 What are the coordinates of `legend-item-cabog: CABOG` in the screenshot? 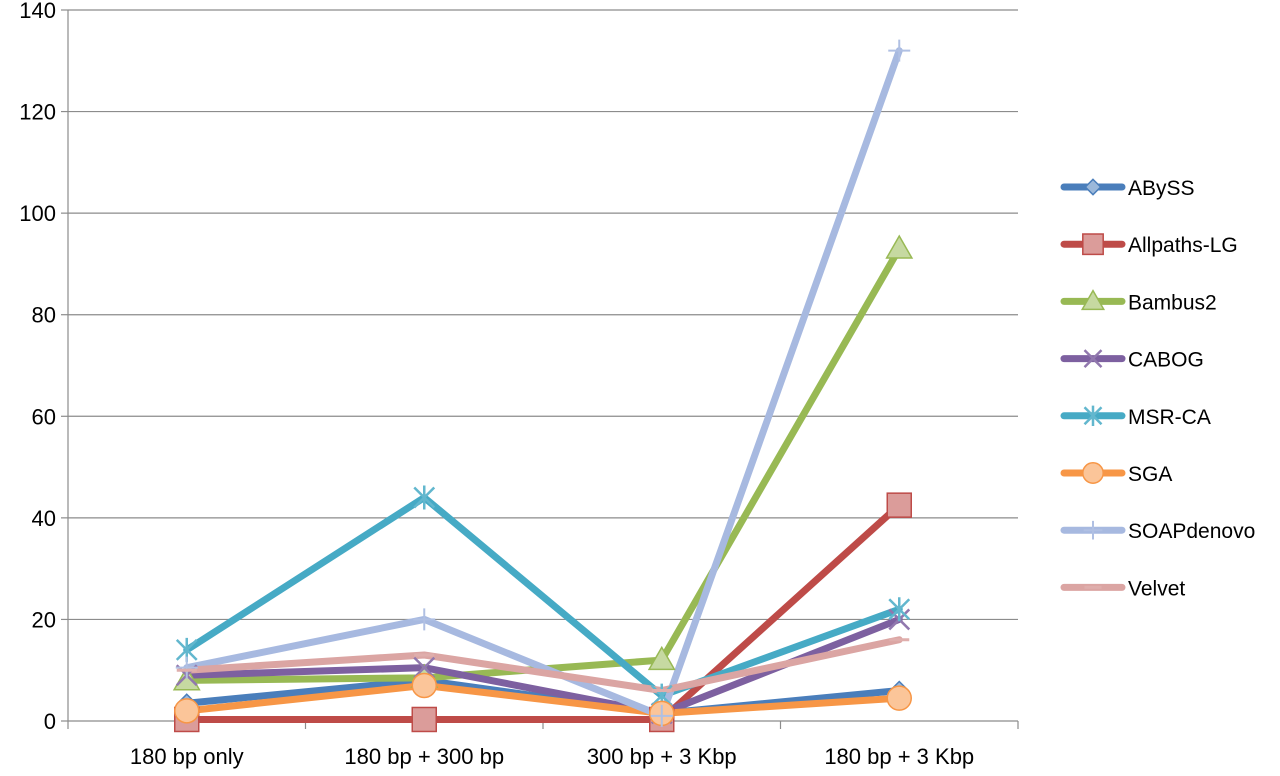 It's located at (1132, 360).